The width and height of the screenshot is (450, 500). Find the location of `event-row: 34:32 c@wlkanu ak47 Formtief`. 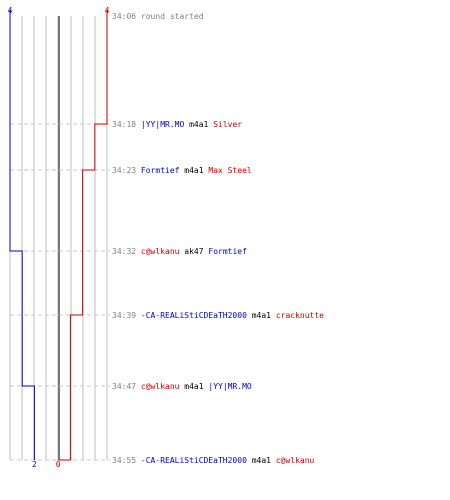

event-row: 34:32 c@wlkanu ak47 Formtief is located at coordinates (179, 251).